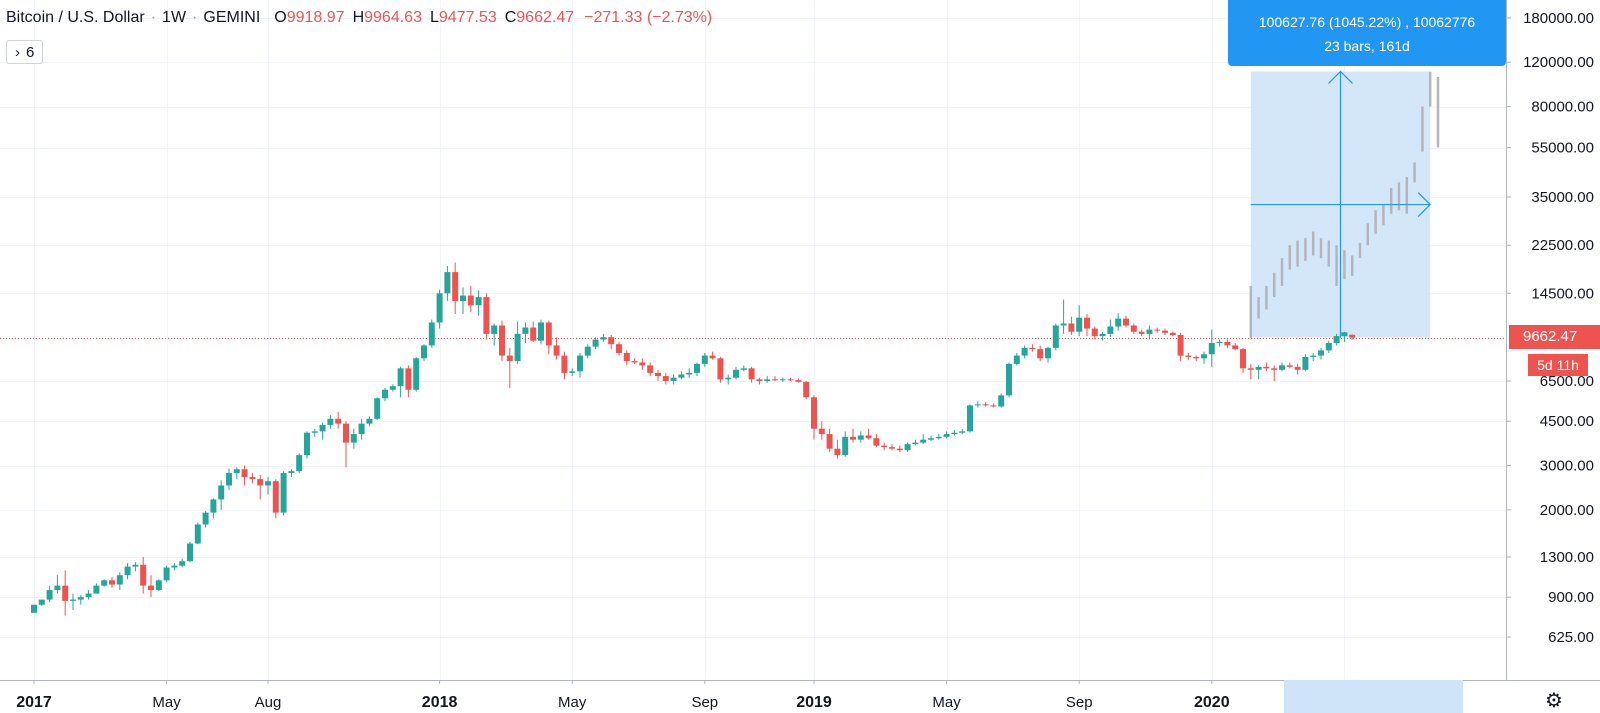 This screenshot has height=713, width=1600. What do you see at coordinates (315, 17) in the screenshot?
I see `open-value: 9918.97` at bounding box center [315, 17].